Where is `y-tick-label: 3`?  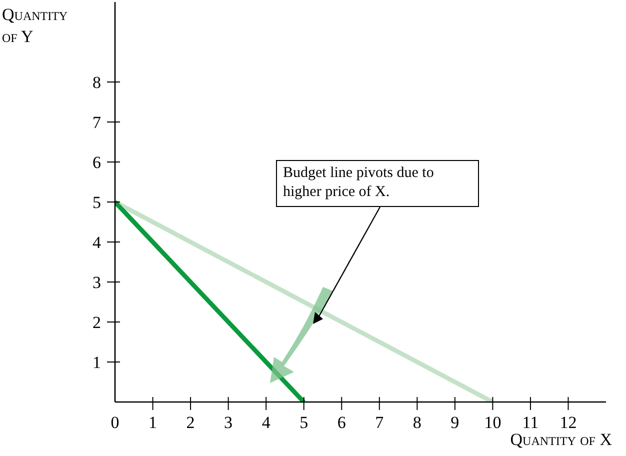 y-tick-label: 3 is located at coordinates (96, 282).